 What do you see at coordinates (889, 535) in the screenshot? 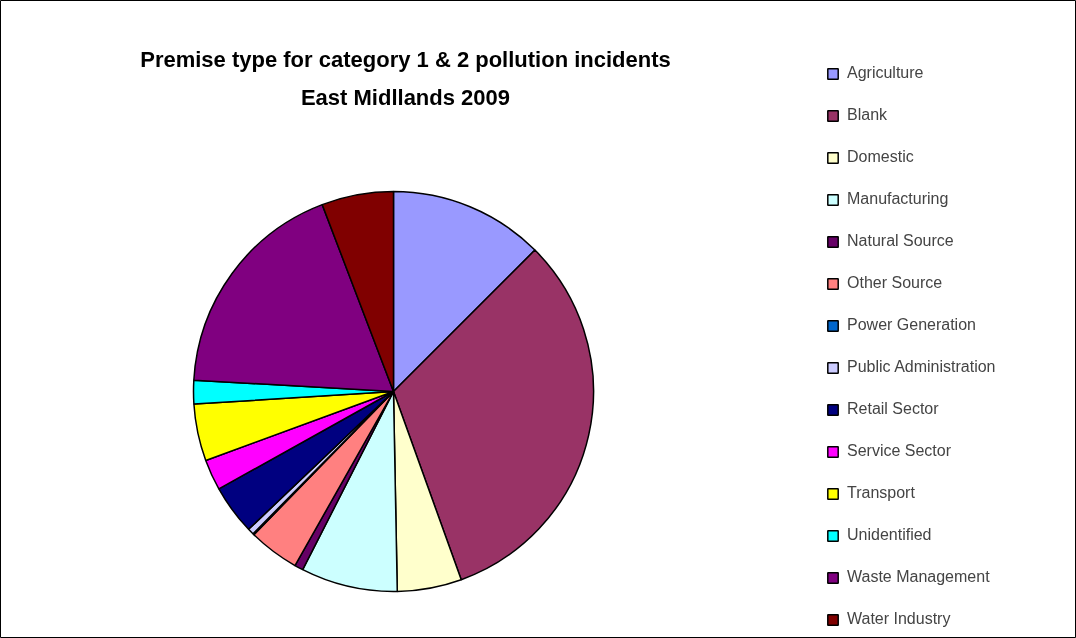
I see `legend-label: Unidentified` at bounding box center [889, 535].